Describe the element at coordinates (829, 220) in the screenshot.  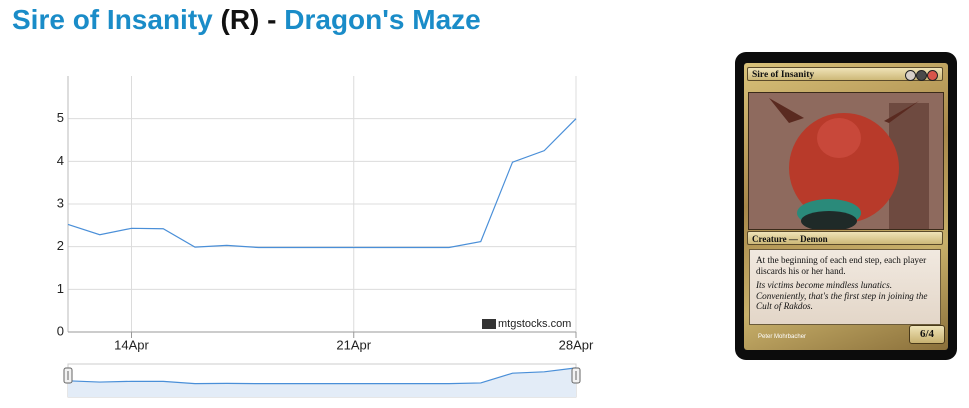
I see `art-cauldron` at that location.